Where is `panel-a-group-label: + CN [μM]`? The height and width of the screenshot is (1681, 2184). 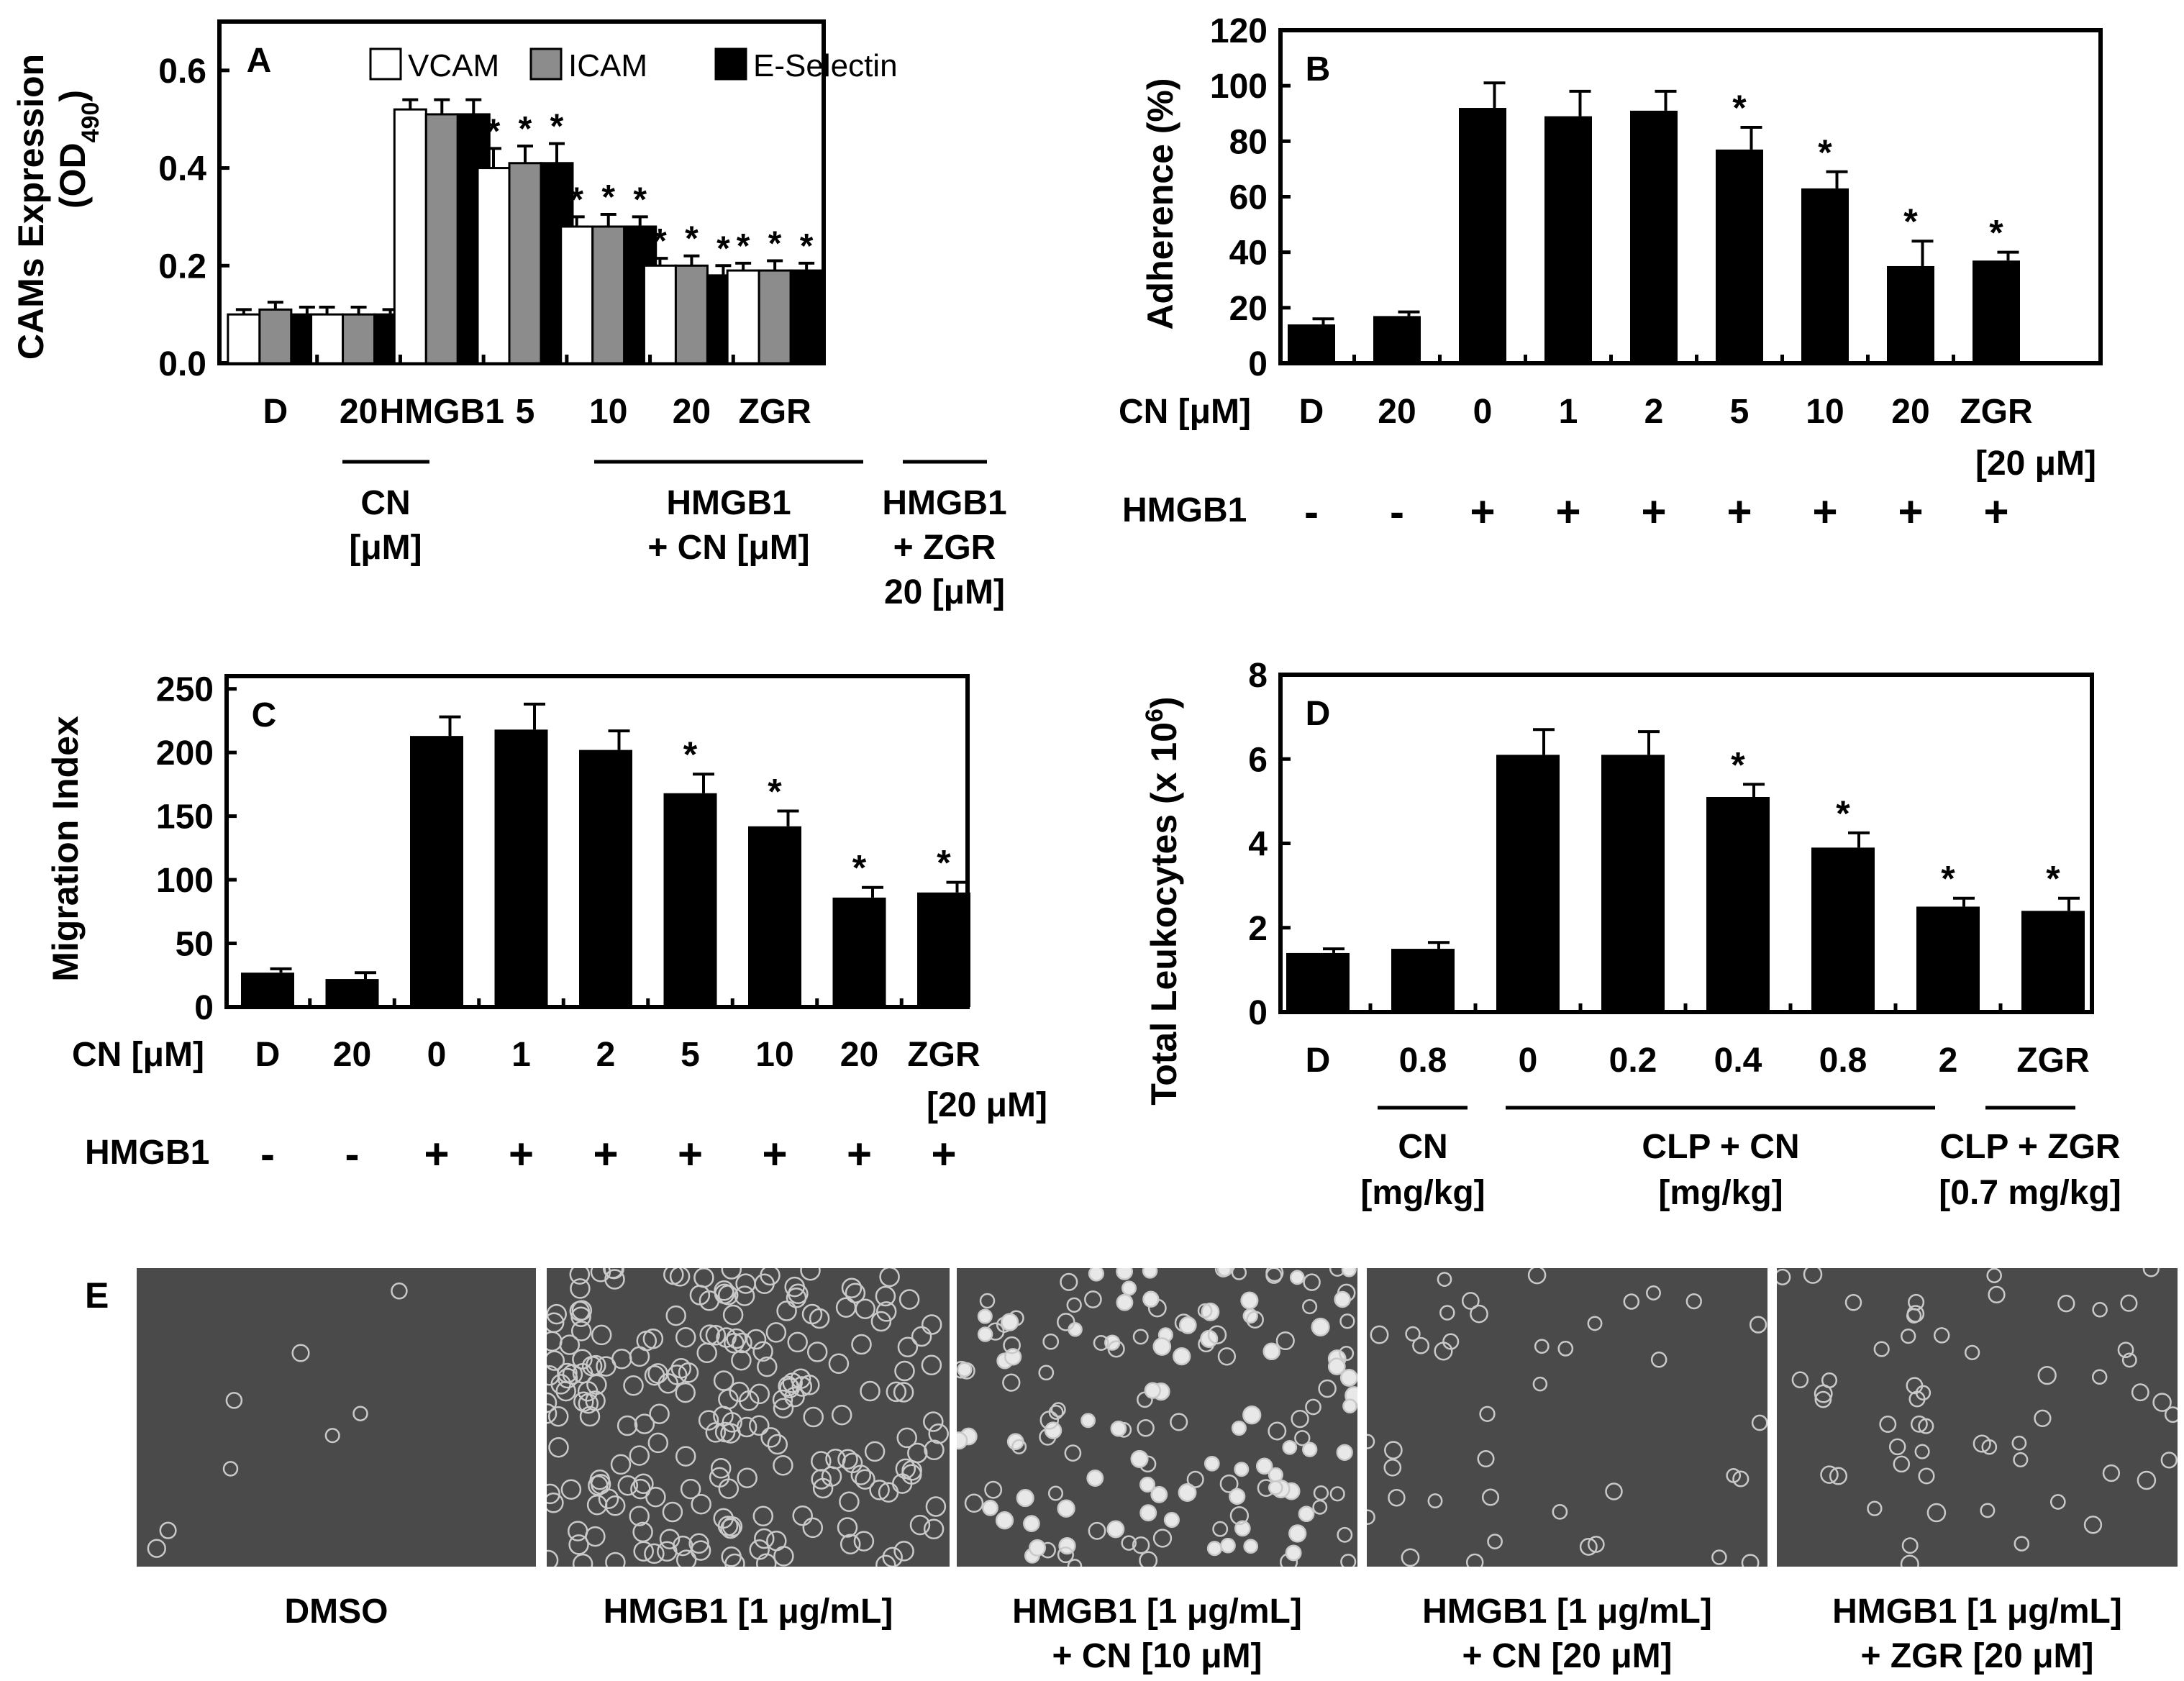 panel-a-group-label: + CN [μM] is located at coordinates (728, 548).